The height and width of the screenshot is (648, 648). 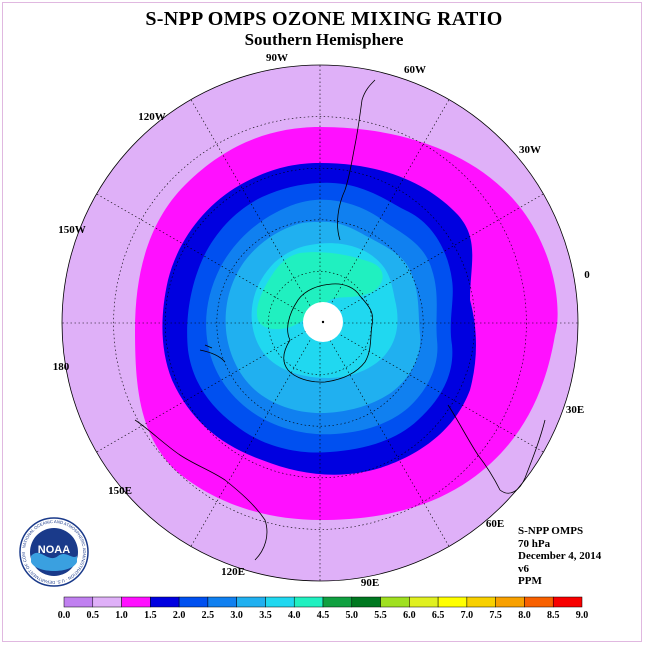 What do you see at coordinates (553, 615) in the screenshot?
I see `colorbar-tick-label: 8.5` at bounding box center [553, 615].